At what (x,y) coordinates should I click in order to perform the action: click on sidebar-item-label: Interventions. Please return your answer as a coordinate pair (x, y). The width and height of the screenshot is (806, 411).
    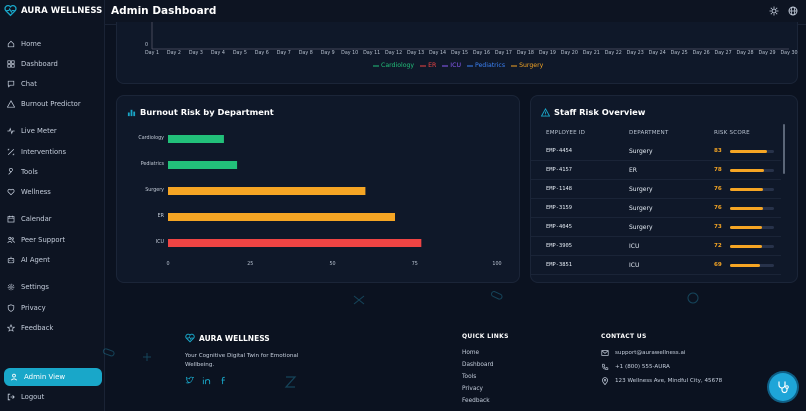
    Looking at the image, I should click on (44, 152).